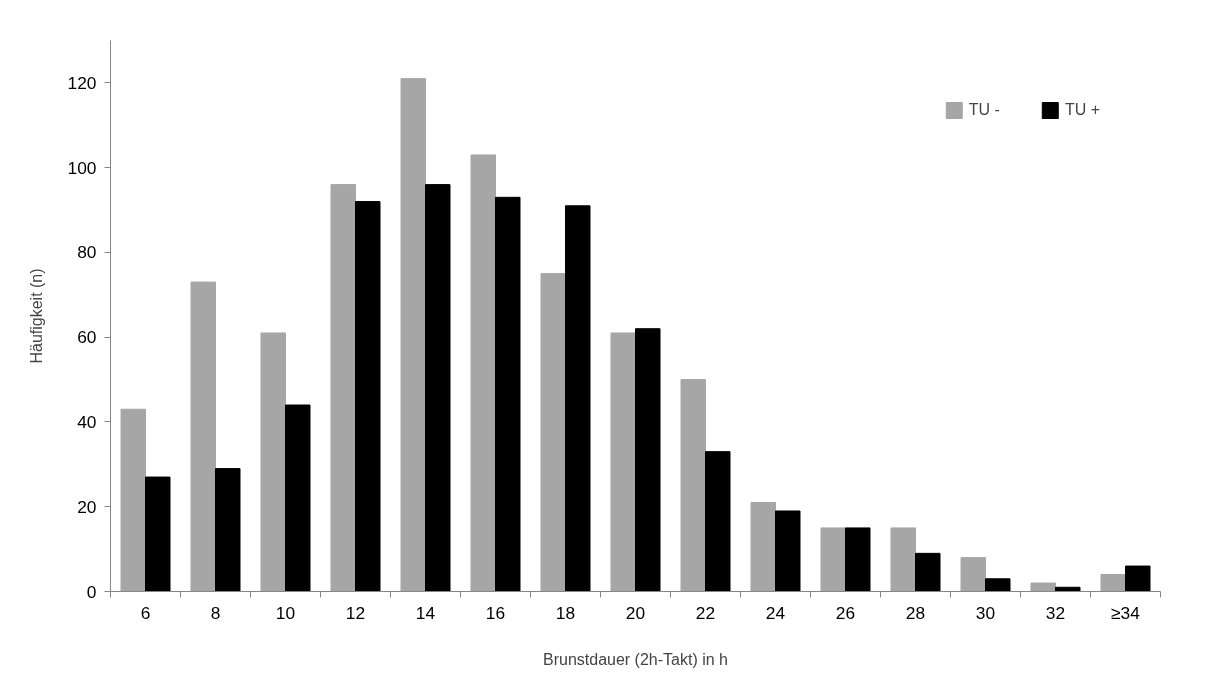 The height and width of the screenshot is (683, 1214). Describe the element at coordinates (425, 612) in the screenshot. I see `x-tick-label: 14` at that location.